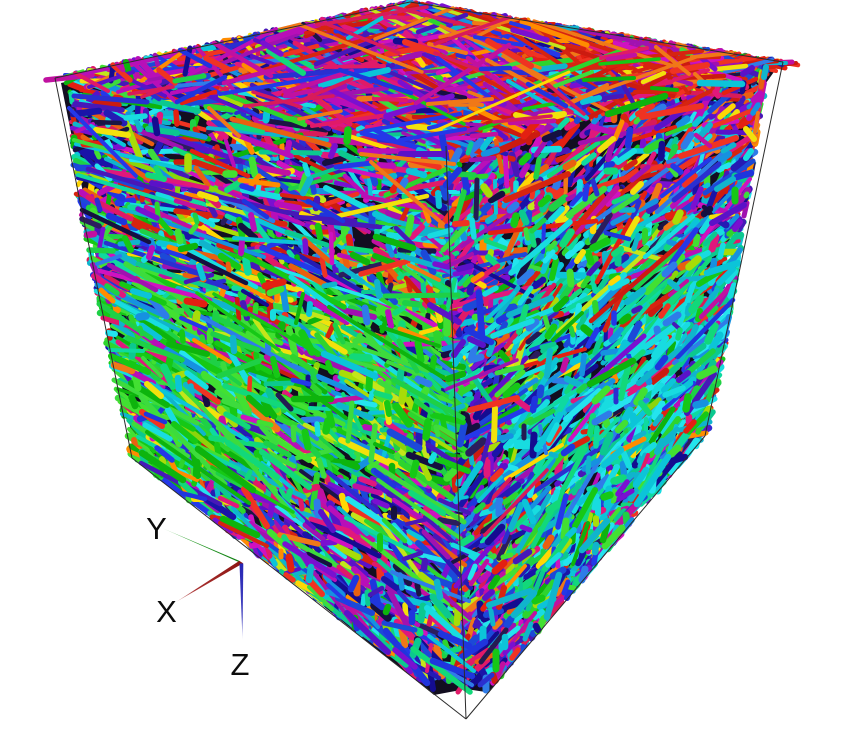 The width and height of the screenshot is (843, 732). I want to click on svg-text: Y, so click(156, 528).